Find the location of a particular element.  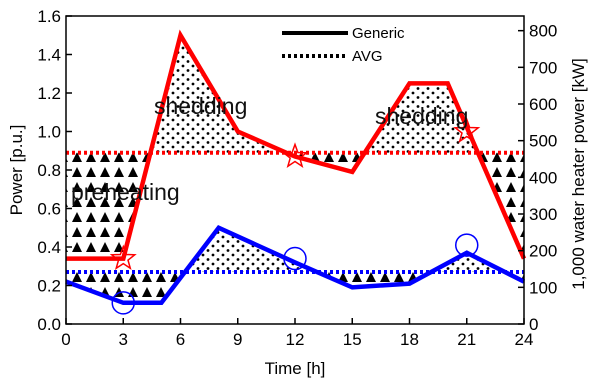

y-tick-label-2: 0.4 is located at coordinates (49, 247).